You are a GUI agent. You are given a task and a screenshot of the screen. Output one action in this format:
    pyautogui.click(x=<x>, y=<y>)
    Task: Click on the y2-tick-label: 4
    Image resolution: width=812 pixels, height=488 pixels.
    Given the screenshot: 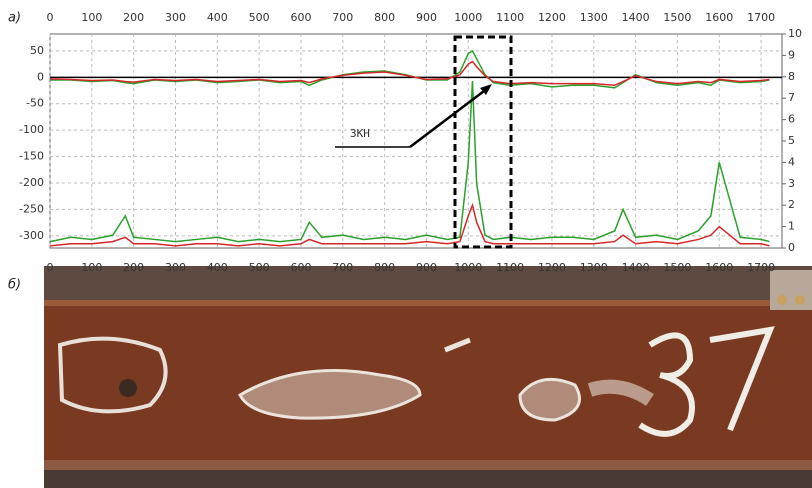 What is the action you would take?
    pyautogui.click(x=791, y=161)
    